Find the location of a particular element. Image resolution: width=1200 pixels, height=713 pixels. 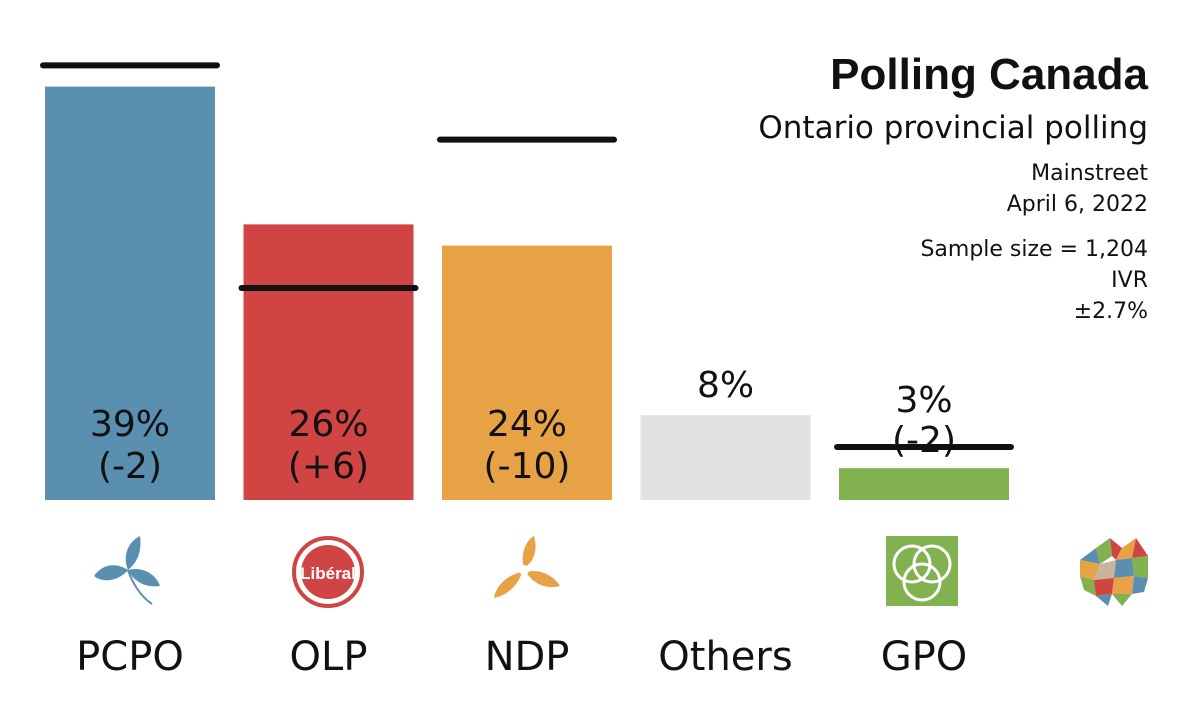

party-label-olp: OLP is located at coordinates (329, 657).